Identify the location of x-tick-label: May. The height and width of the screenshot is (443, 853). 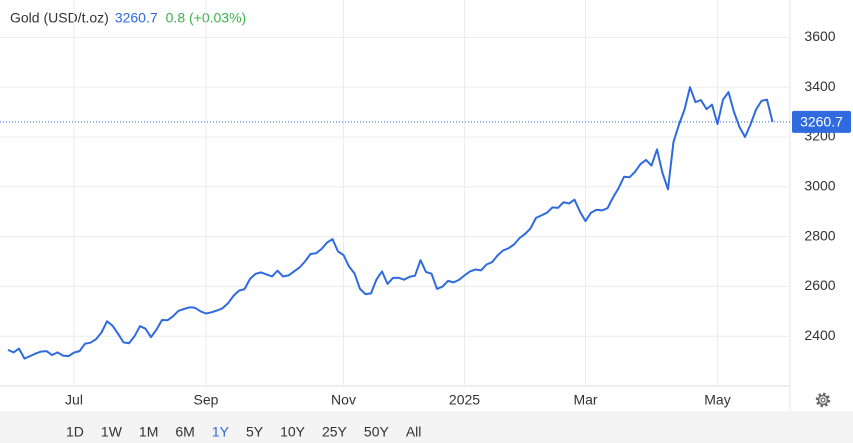
(717, 400).